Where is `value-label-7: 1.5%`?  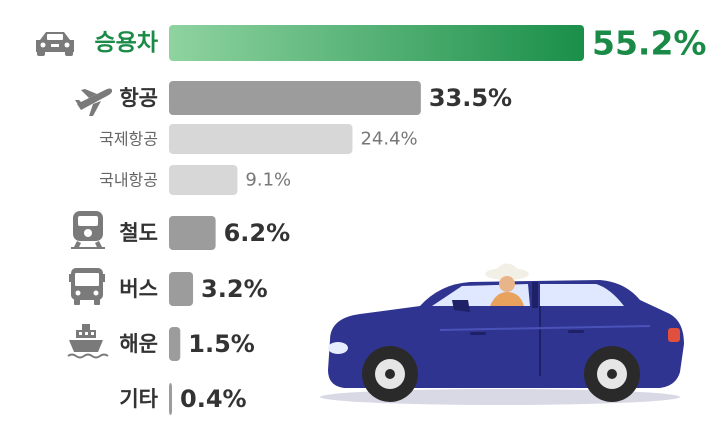 value-label-7: 1.5% is located at coordinates (221, 344).